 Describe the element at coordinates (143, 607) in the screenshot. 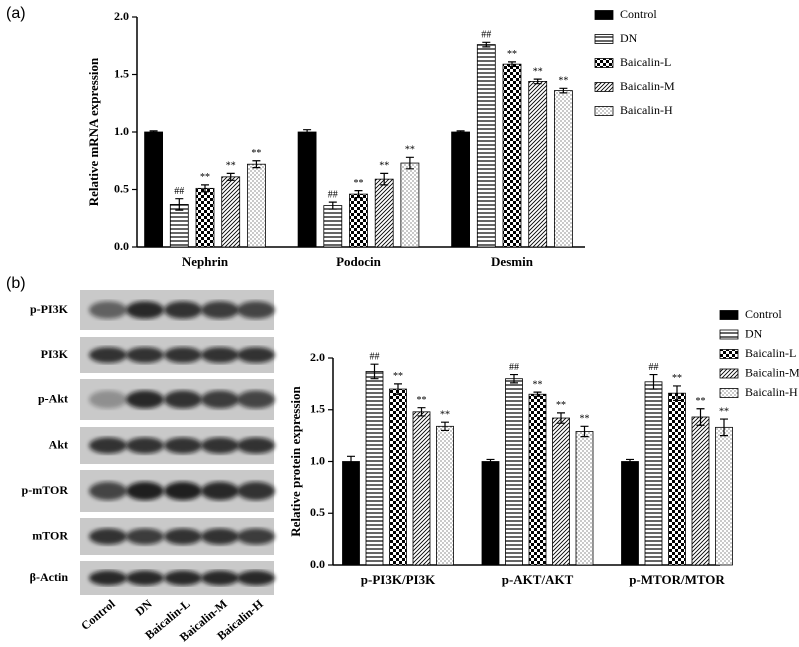

I see `lane-label: DN` at that location.